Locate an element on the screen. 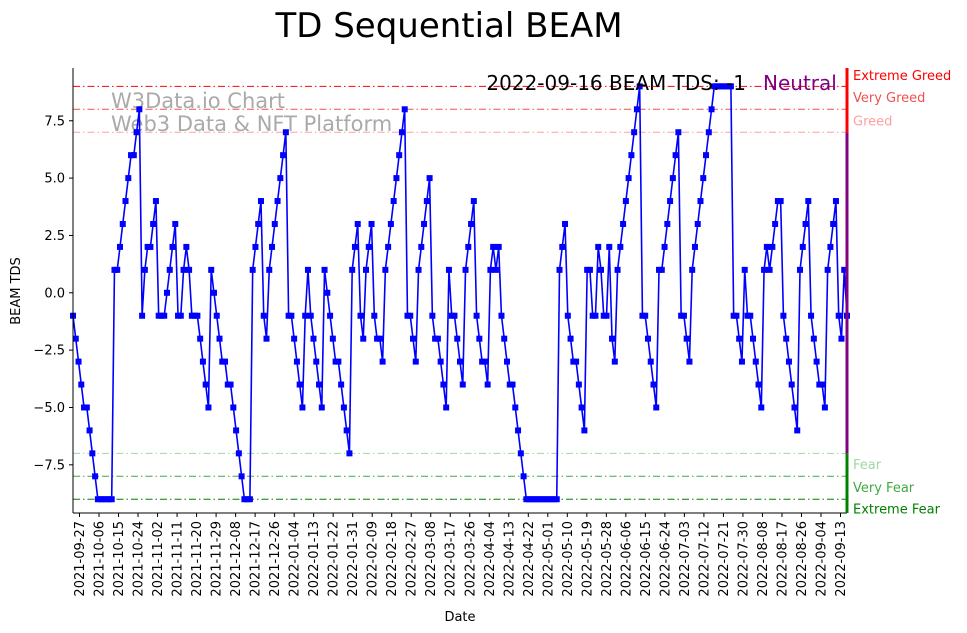  x-tick-label: 2021-11-29 is located at coordinates (217, 559).